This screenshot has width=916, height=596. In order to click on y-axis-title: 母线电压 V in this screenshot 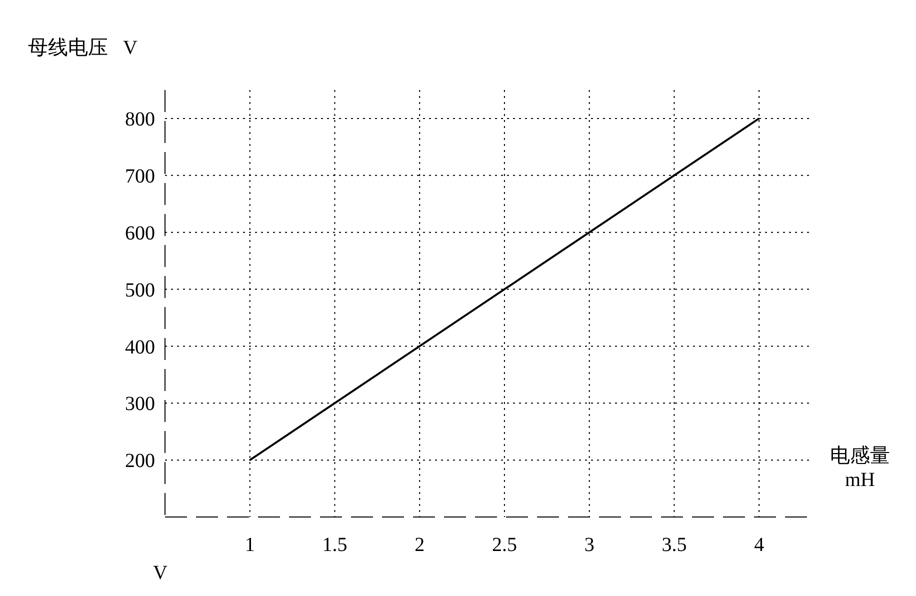, I will do `click(83, 48)`.